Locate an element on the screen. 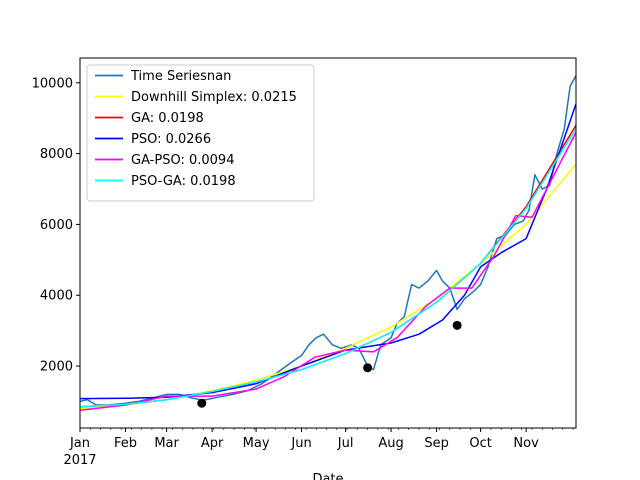 Image resolution: width=640 pixels, height=480 pixels. legend-label: Downhill Simplex: 0.0215 is located at coordinates (214, 97).